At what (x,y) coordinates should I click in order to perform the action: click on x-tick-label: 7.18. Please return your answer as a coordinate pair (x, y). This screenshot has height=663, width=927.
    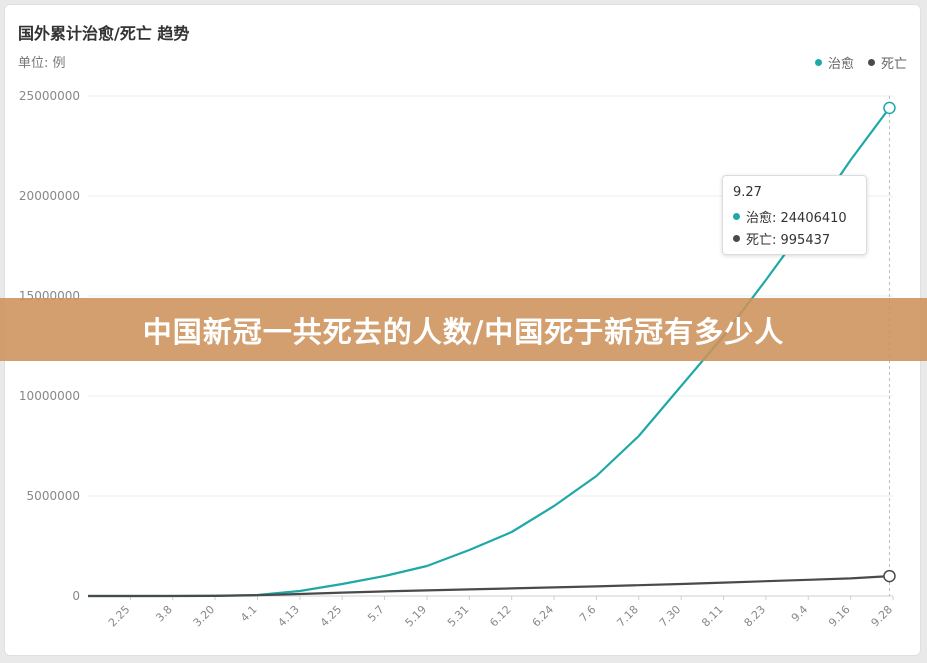
    Looking at the image, I should click on (627, 616).